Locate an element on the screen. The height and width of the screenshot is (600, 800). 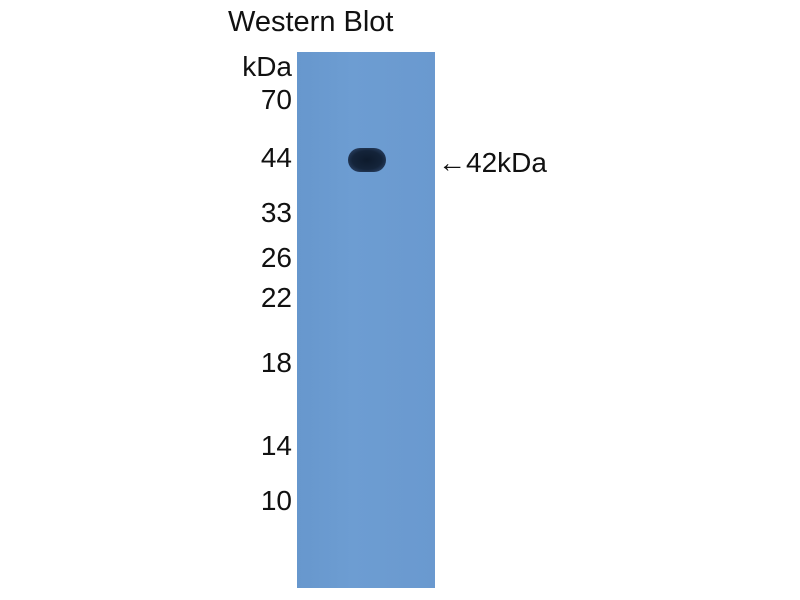
marker-label: 10 is located at coordinates (276, 500).